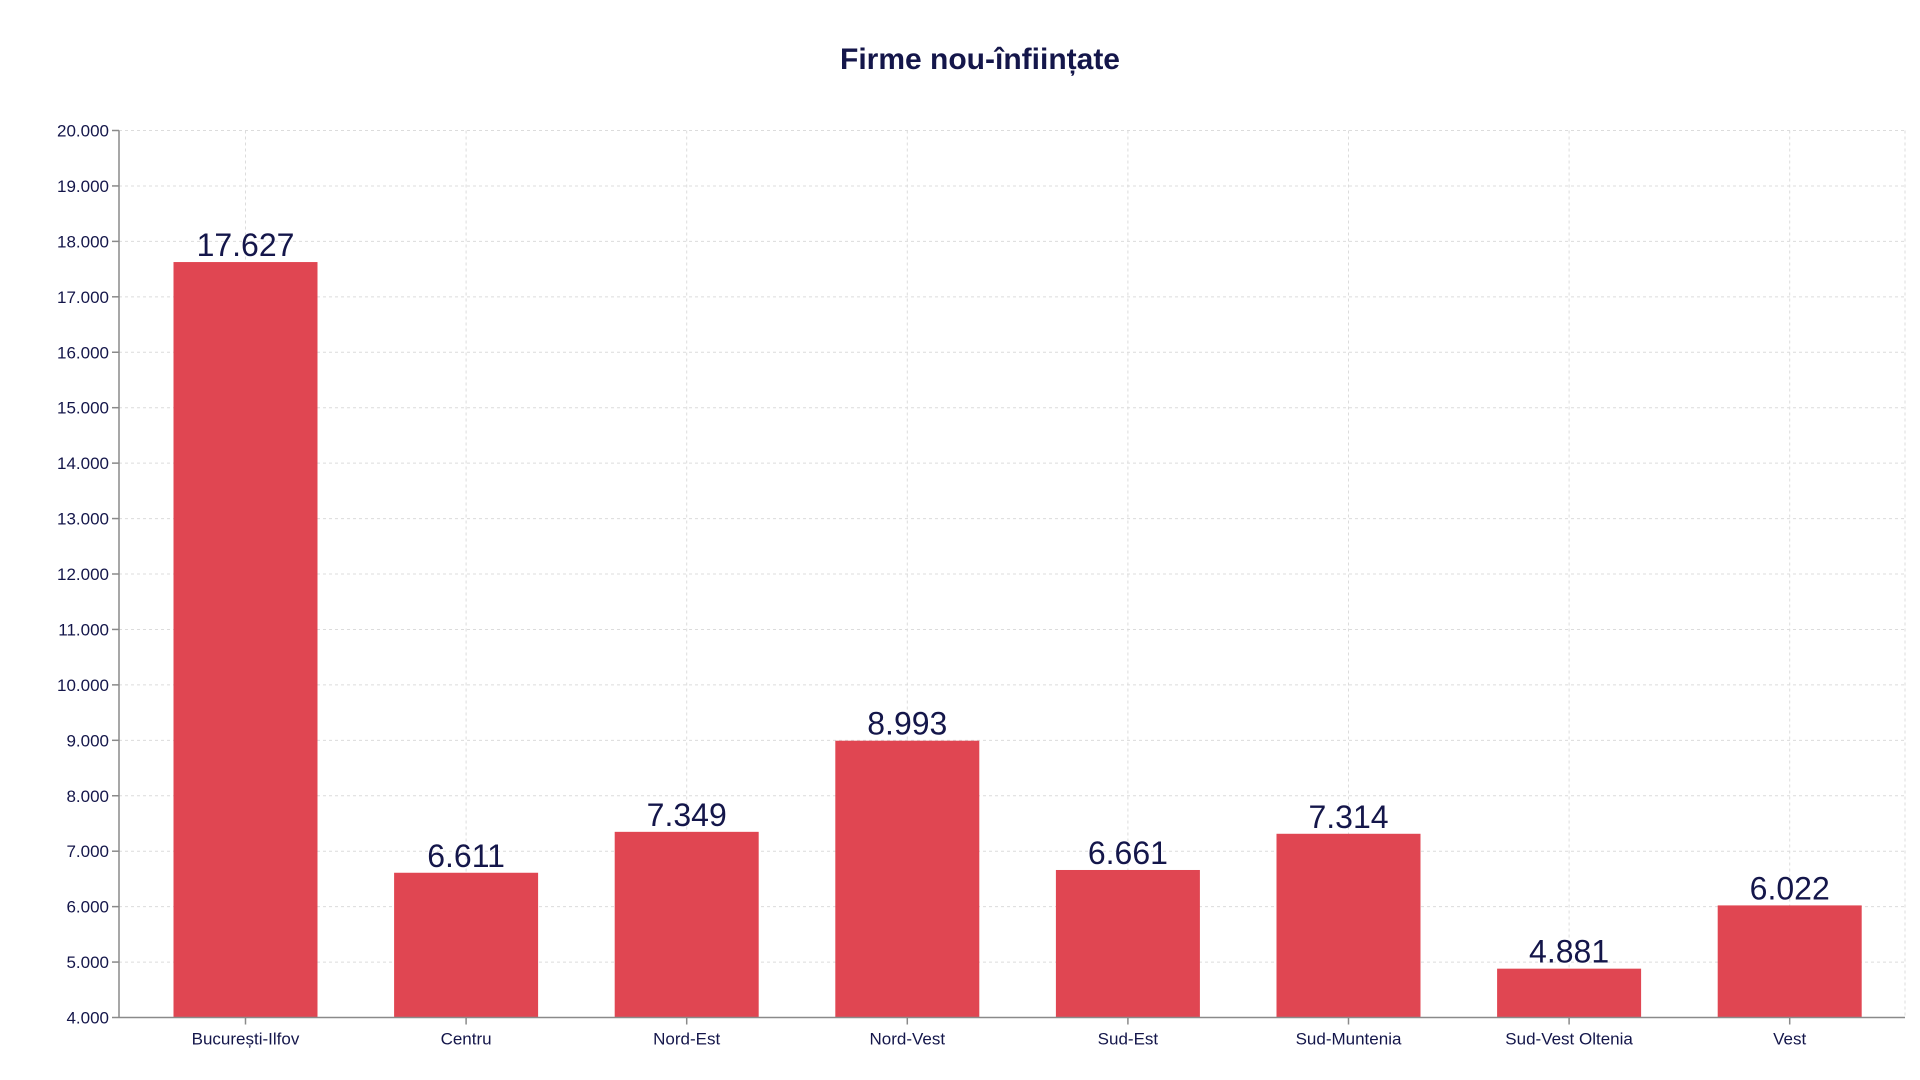  Describe the element at coordinates (83, 408) in the screenshot. I see `y-tick-label: 15.000` at that location.